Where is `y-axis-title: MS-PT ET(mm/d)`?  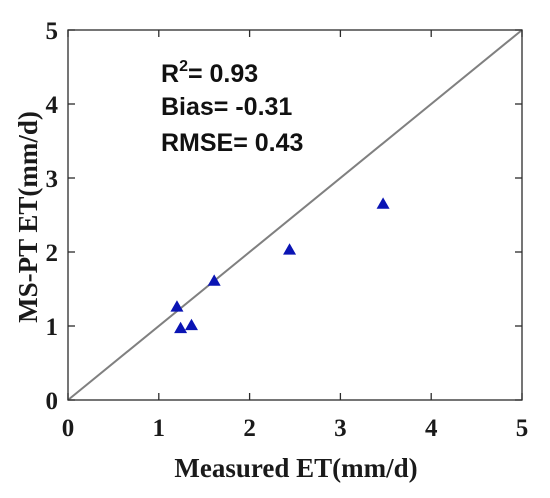 y-axis-title: MS-PT ET(mm/d) is located at coordinates (28, 217).